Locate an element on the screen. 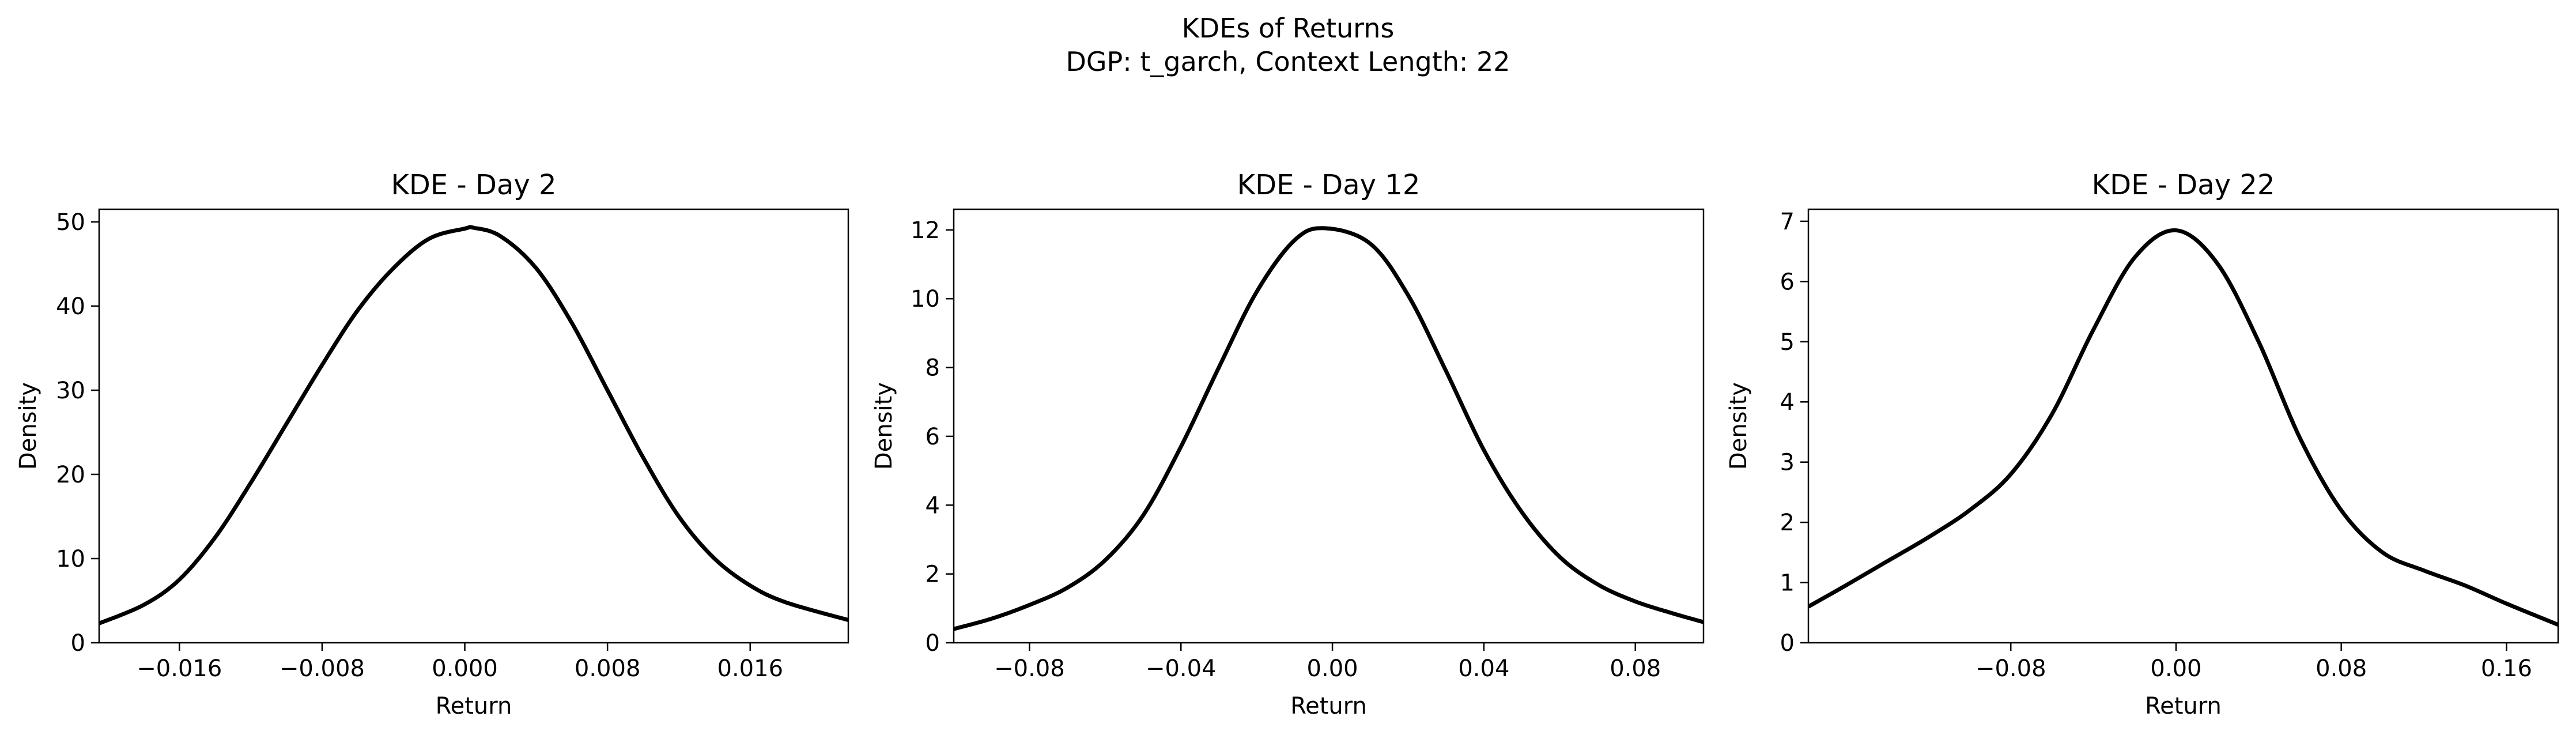 Image resolution: width=2576 pixels, height=735 pixels. x-tick-label: 0.16 is located at coordinates (2506, 668).